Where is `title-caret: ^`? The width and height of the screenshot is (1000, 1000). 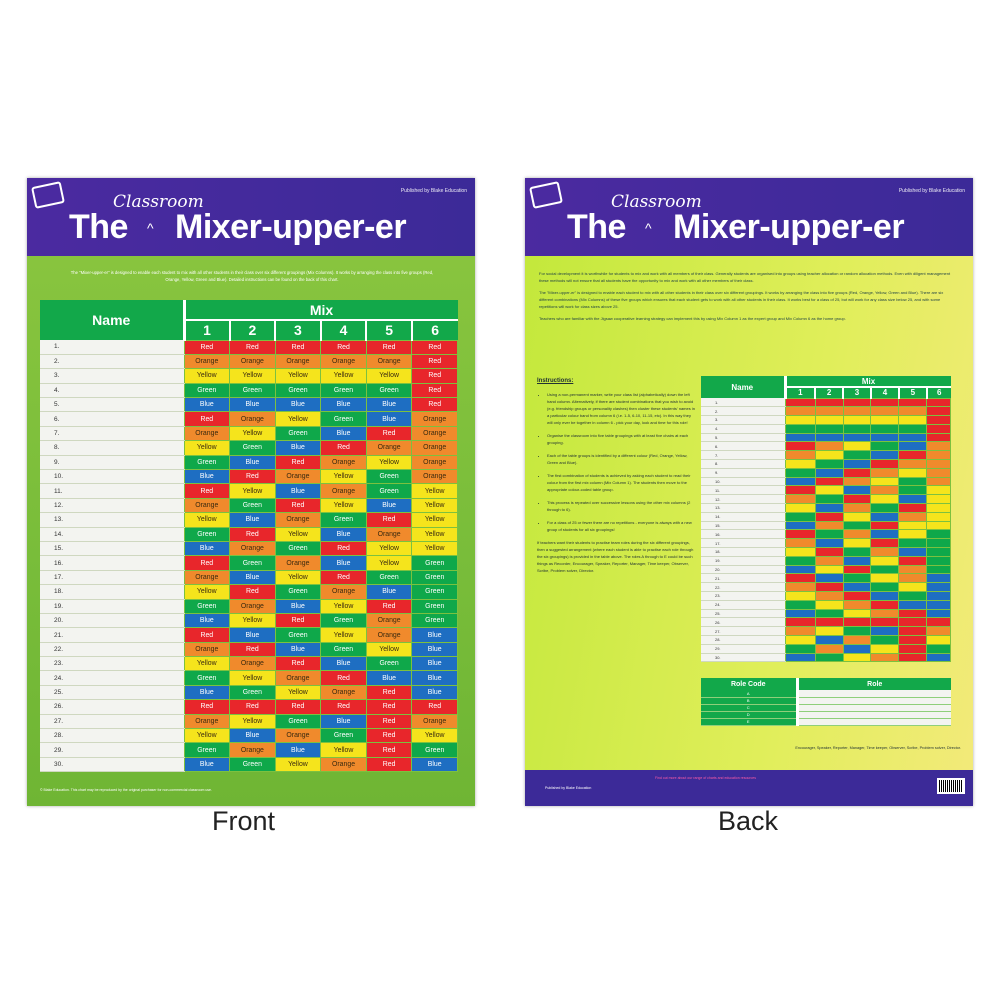
title-caret: ^ is located at coordinates (648, 228).